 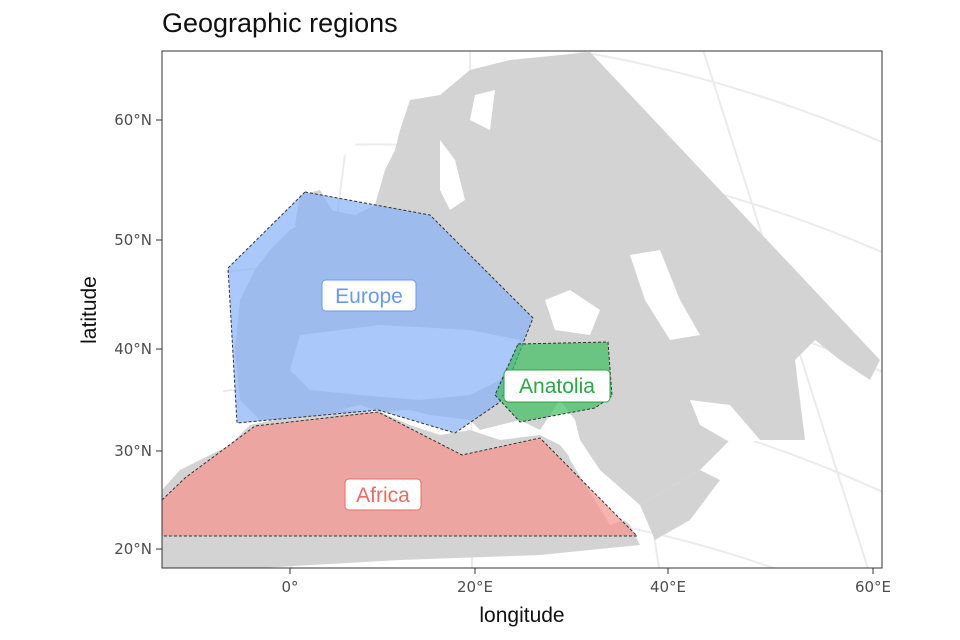 I want to click on y-tick-label-40n: 40°N, so click(x=133, y=349).